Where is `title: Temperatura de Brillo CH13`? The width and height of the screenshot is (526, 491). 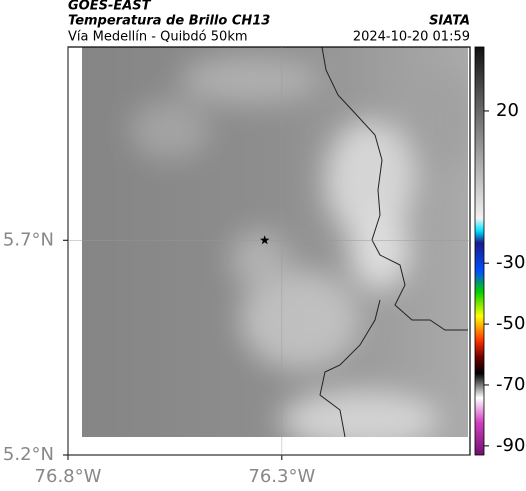
title: Temperatura de Brillo CH13 is located at coordinates (169, 21).